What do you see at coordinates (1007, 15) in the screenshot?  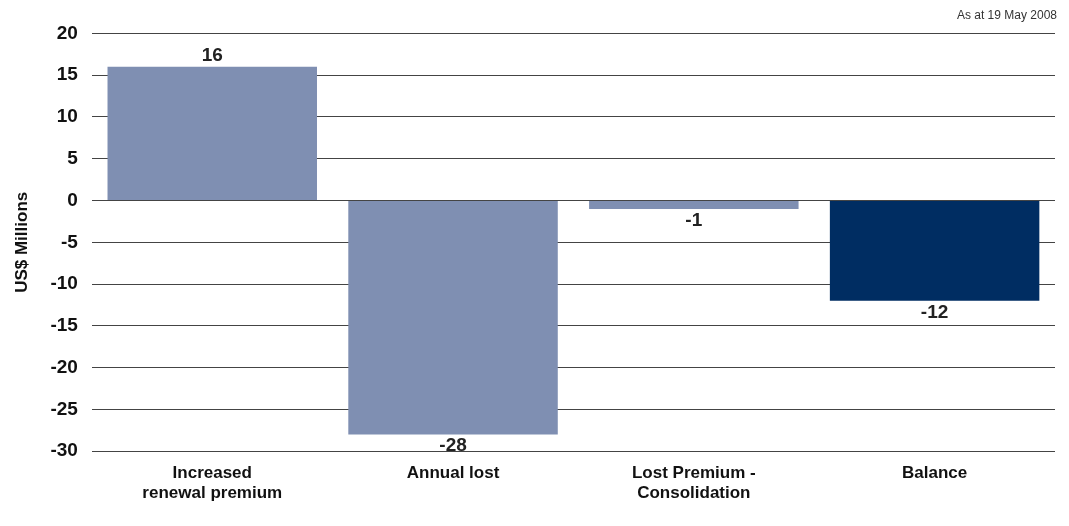 I see `text: As at 19 May 2008` at bounding box center [1007, 15].